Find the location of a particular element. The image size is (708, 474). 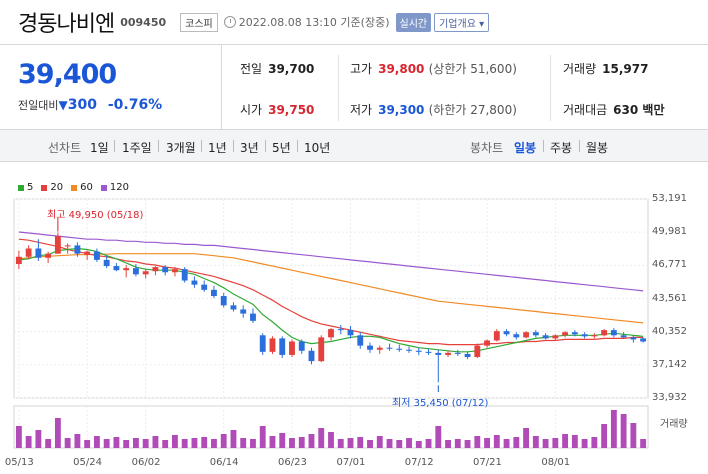

tab-3m: 3개월 is located at coordinates (181, 148).